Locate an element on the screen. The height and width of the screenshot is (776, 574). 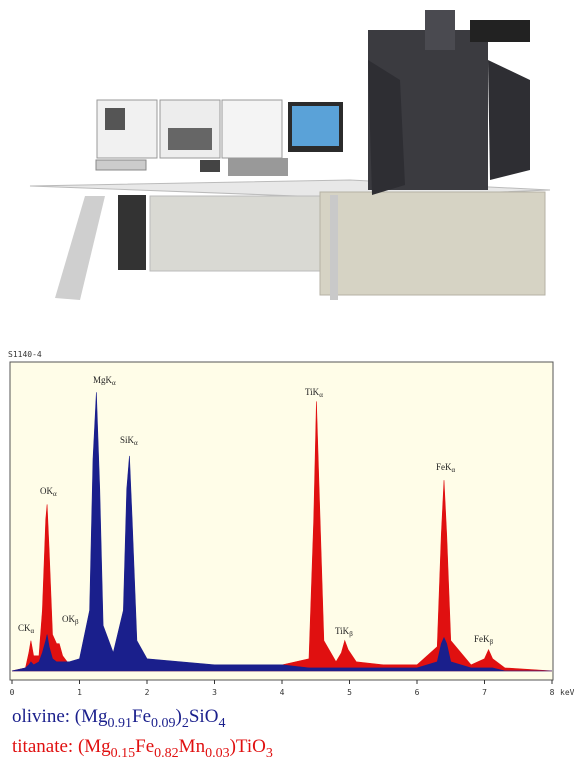
x-tick-label: 6 is located at coordinates (417, 692).